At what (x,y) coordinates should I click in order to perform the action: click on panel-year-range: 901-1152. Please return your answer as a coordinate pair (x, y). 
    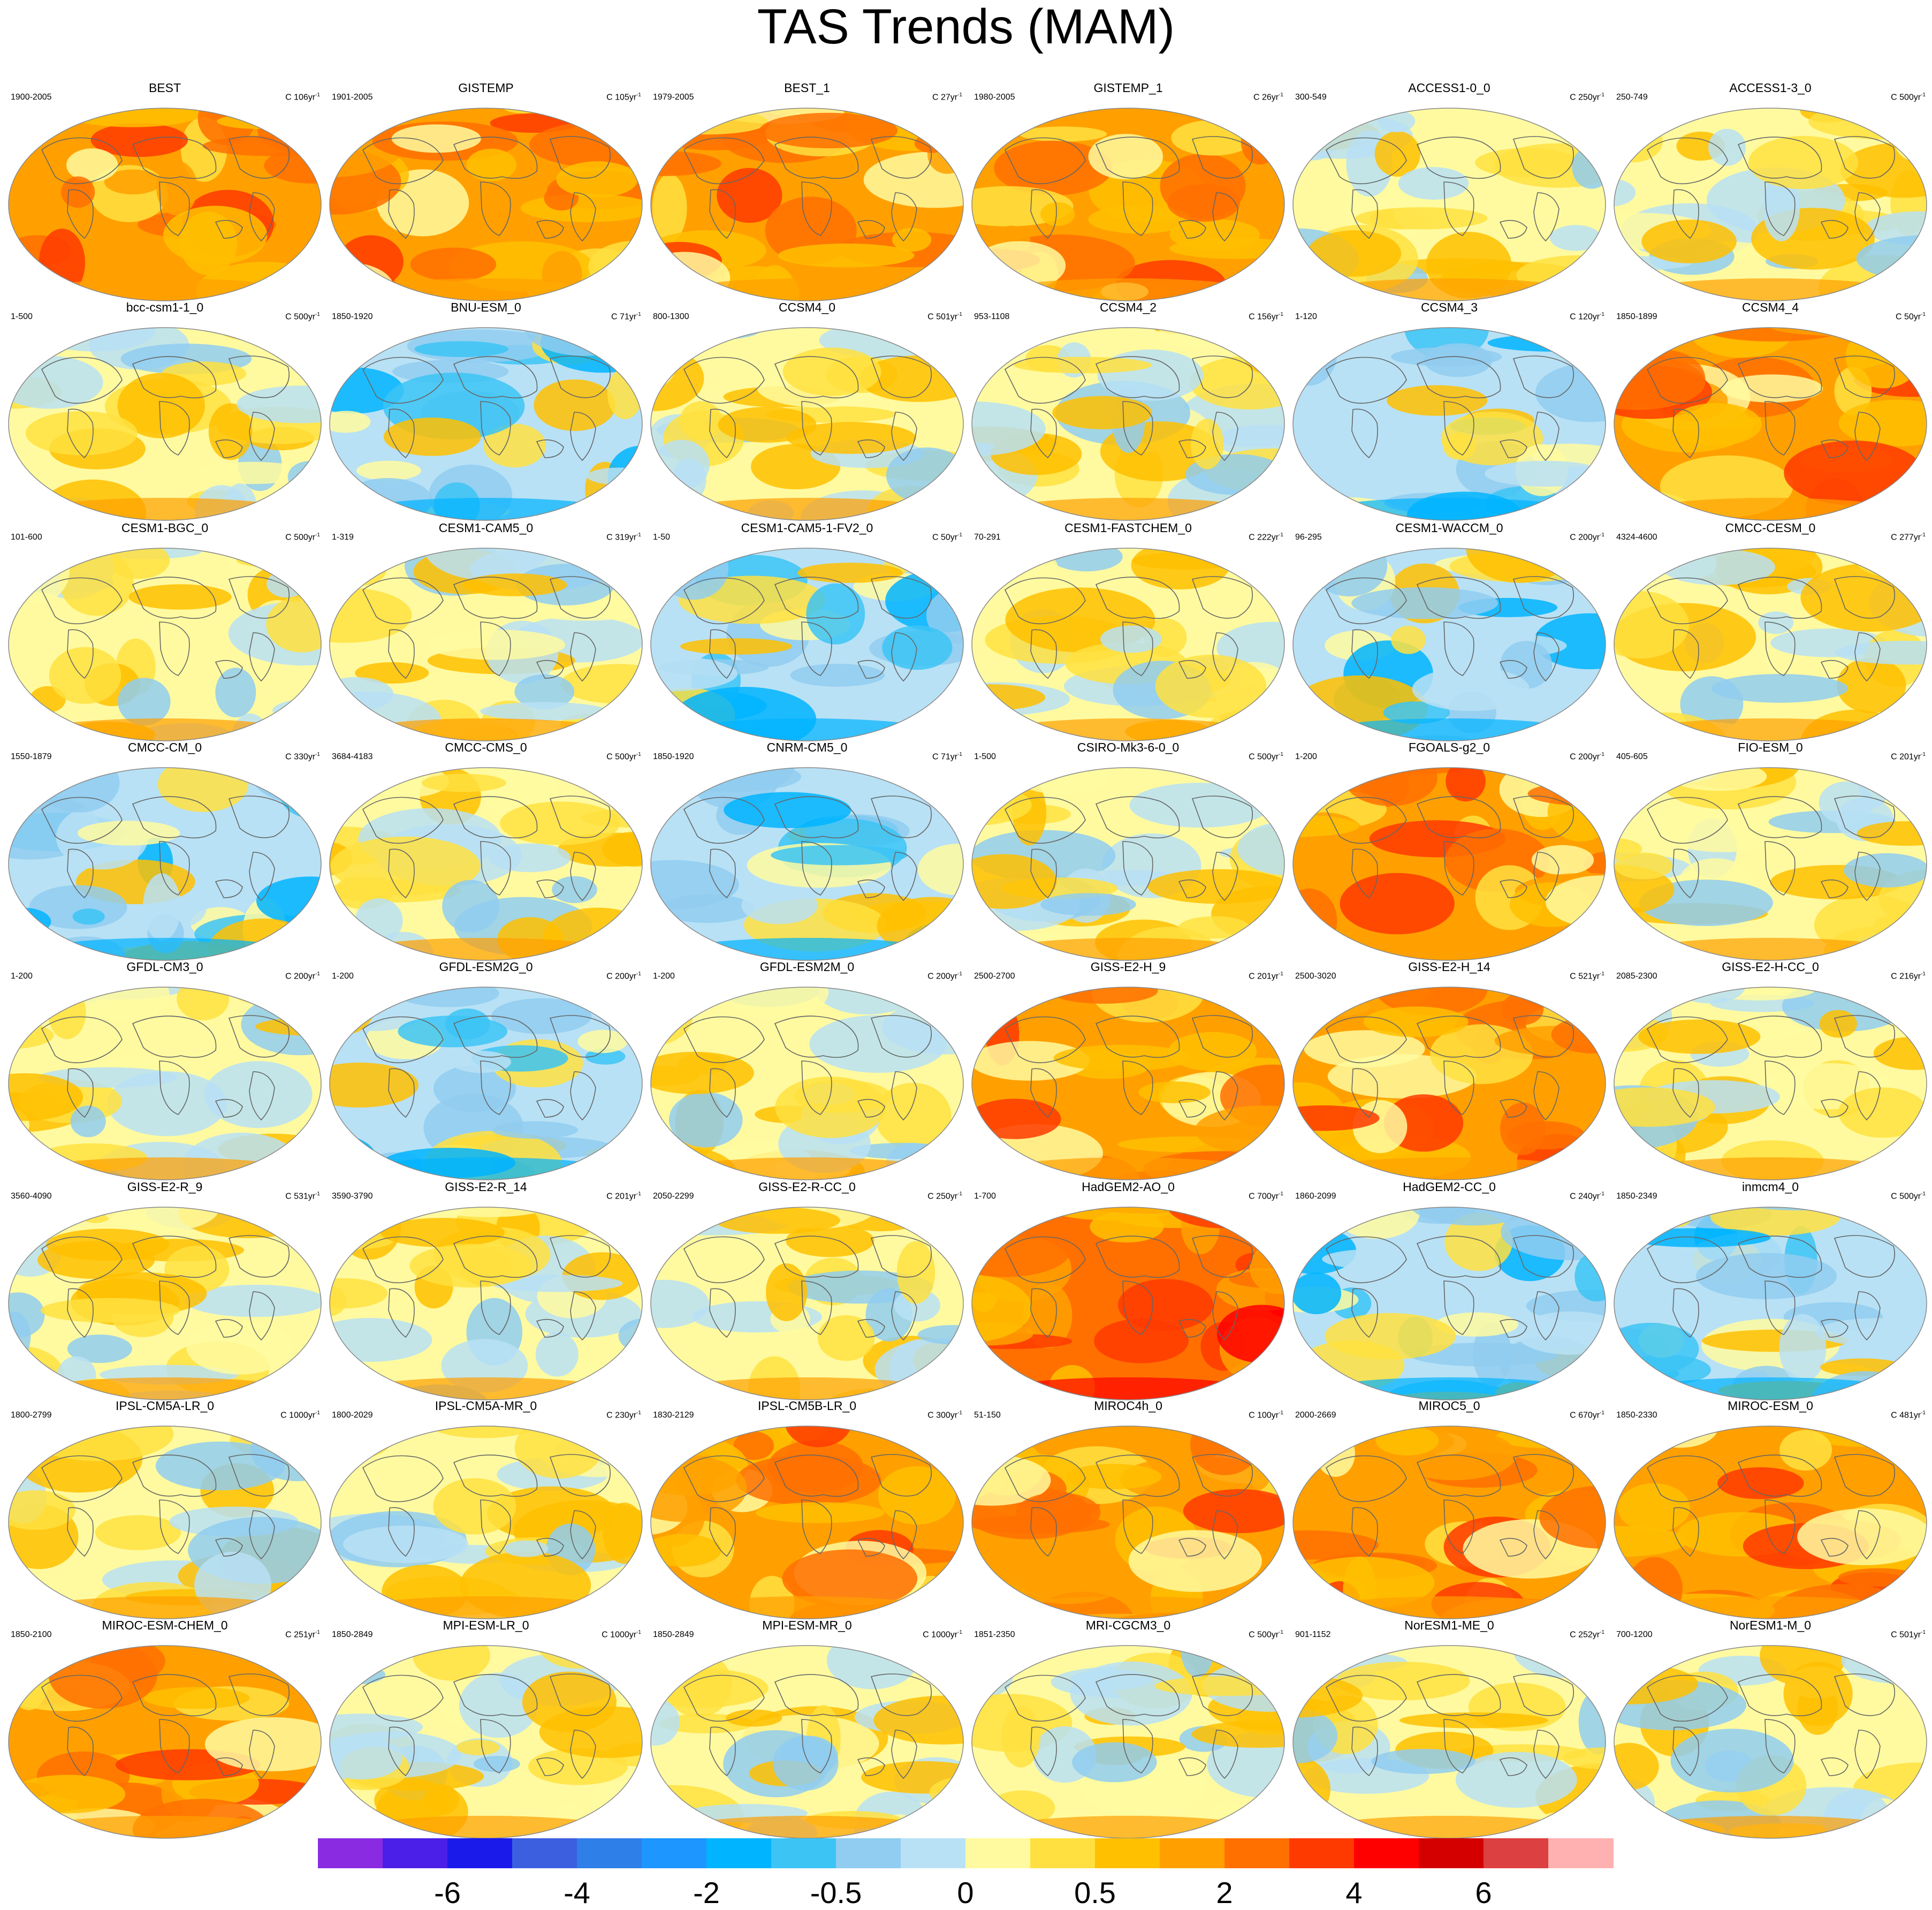
    Looking at the image, I should click on (1313, 1634).